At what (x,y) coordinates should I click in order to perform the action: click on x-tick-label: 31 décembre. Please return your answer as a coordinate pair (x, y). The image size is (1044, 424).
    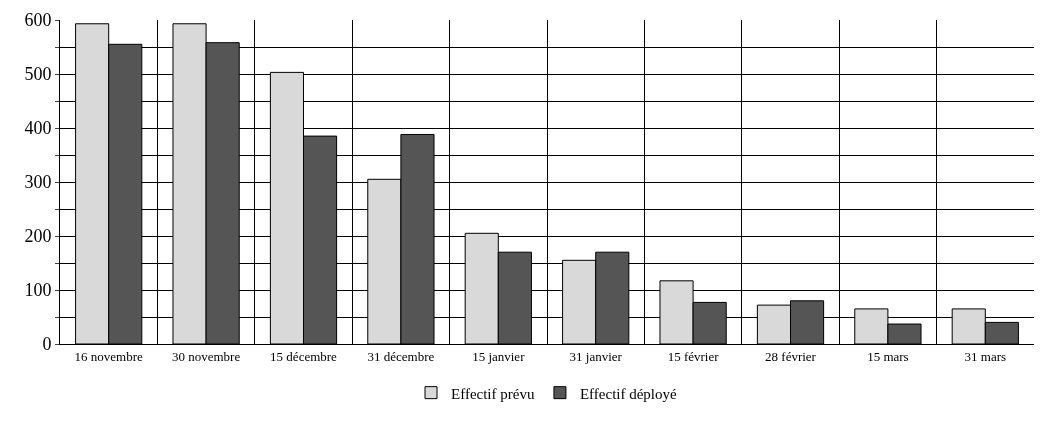
    Looking at the image, I should click on (401, 356).